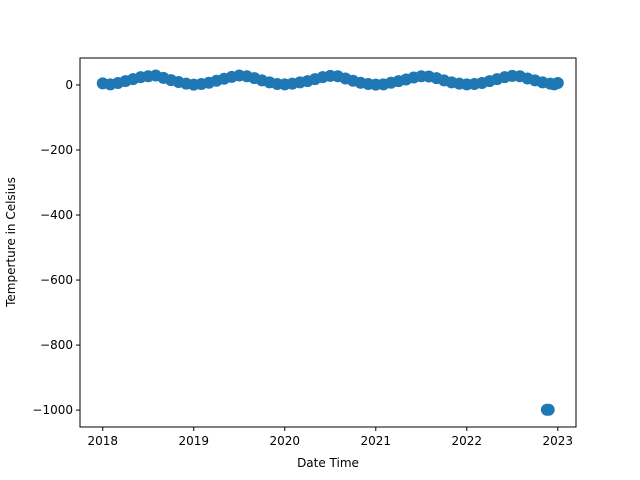 This screenshot has width=640, height=480. Describe the element at coordinates (56, 345) in the screenshot. I see `y-tick-label: −800` at that location.